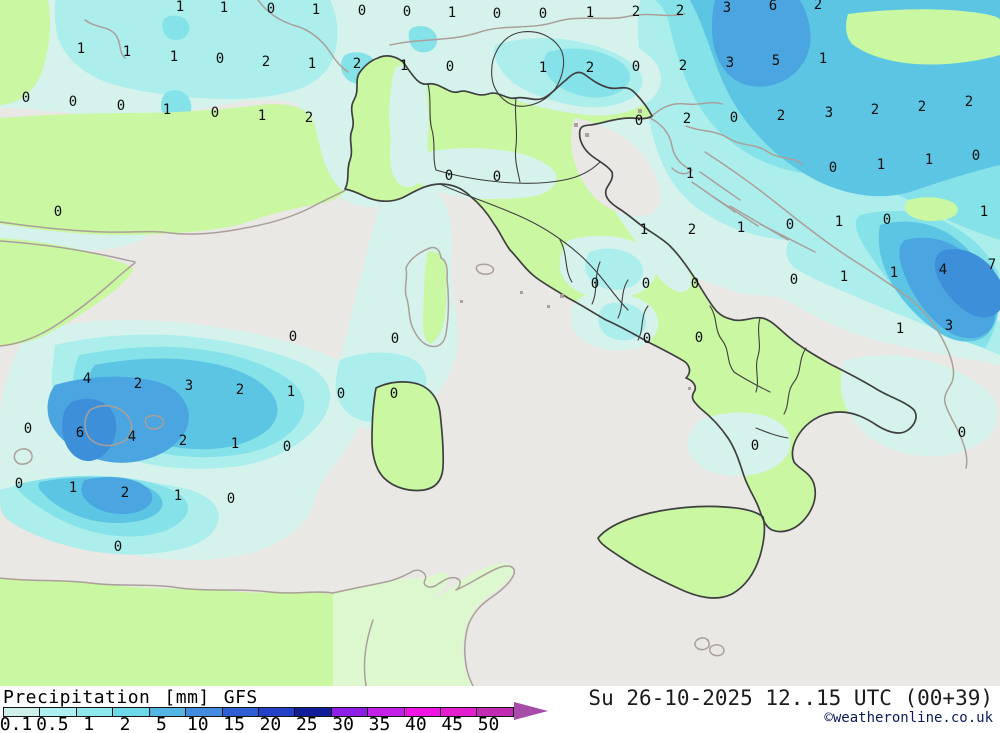 The image size is (1000, 733). What do you see at coordinates (234, 723) in the screenshot?
I see `legend-tick-label: 15` at bounding box center [234, 723].